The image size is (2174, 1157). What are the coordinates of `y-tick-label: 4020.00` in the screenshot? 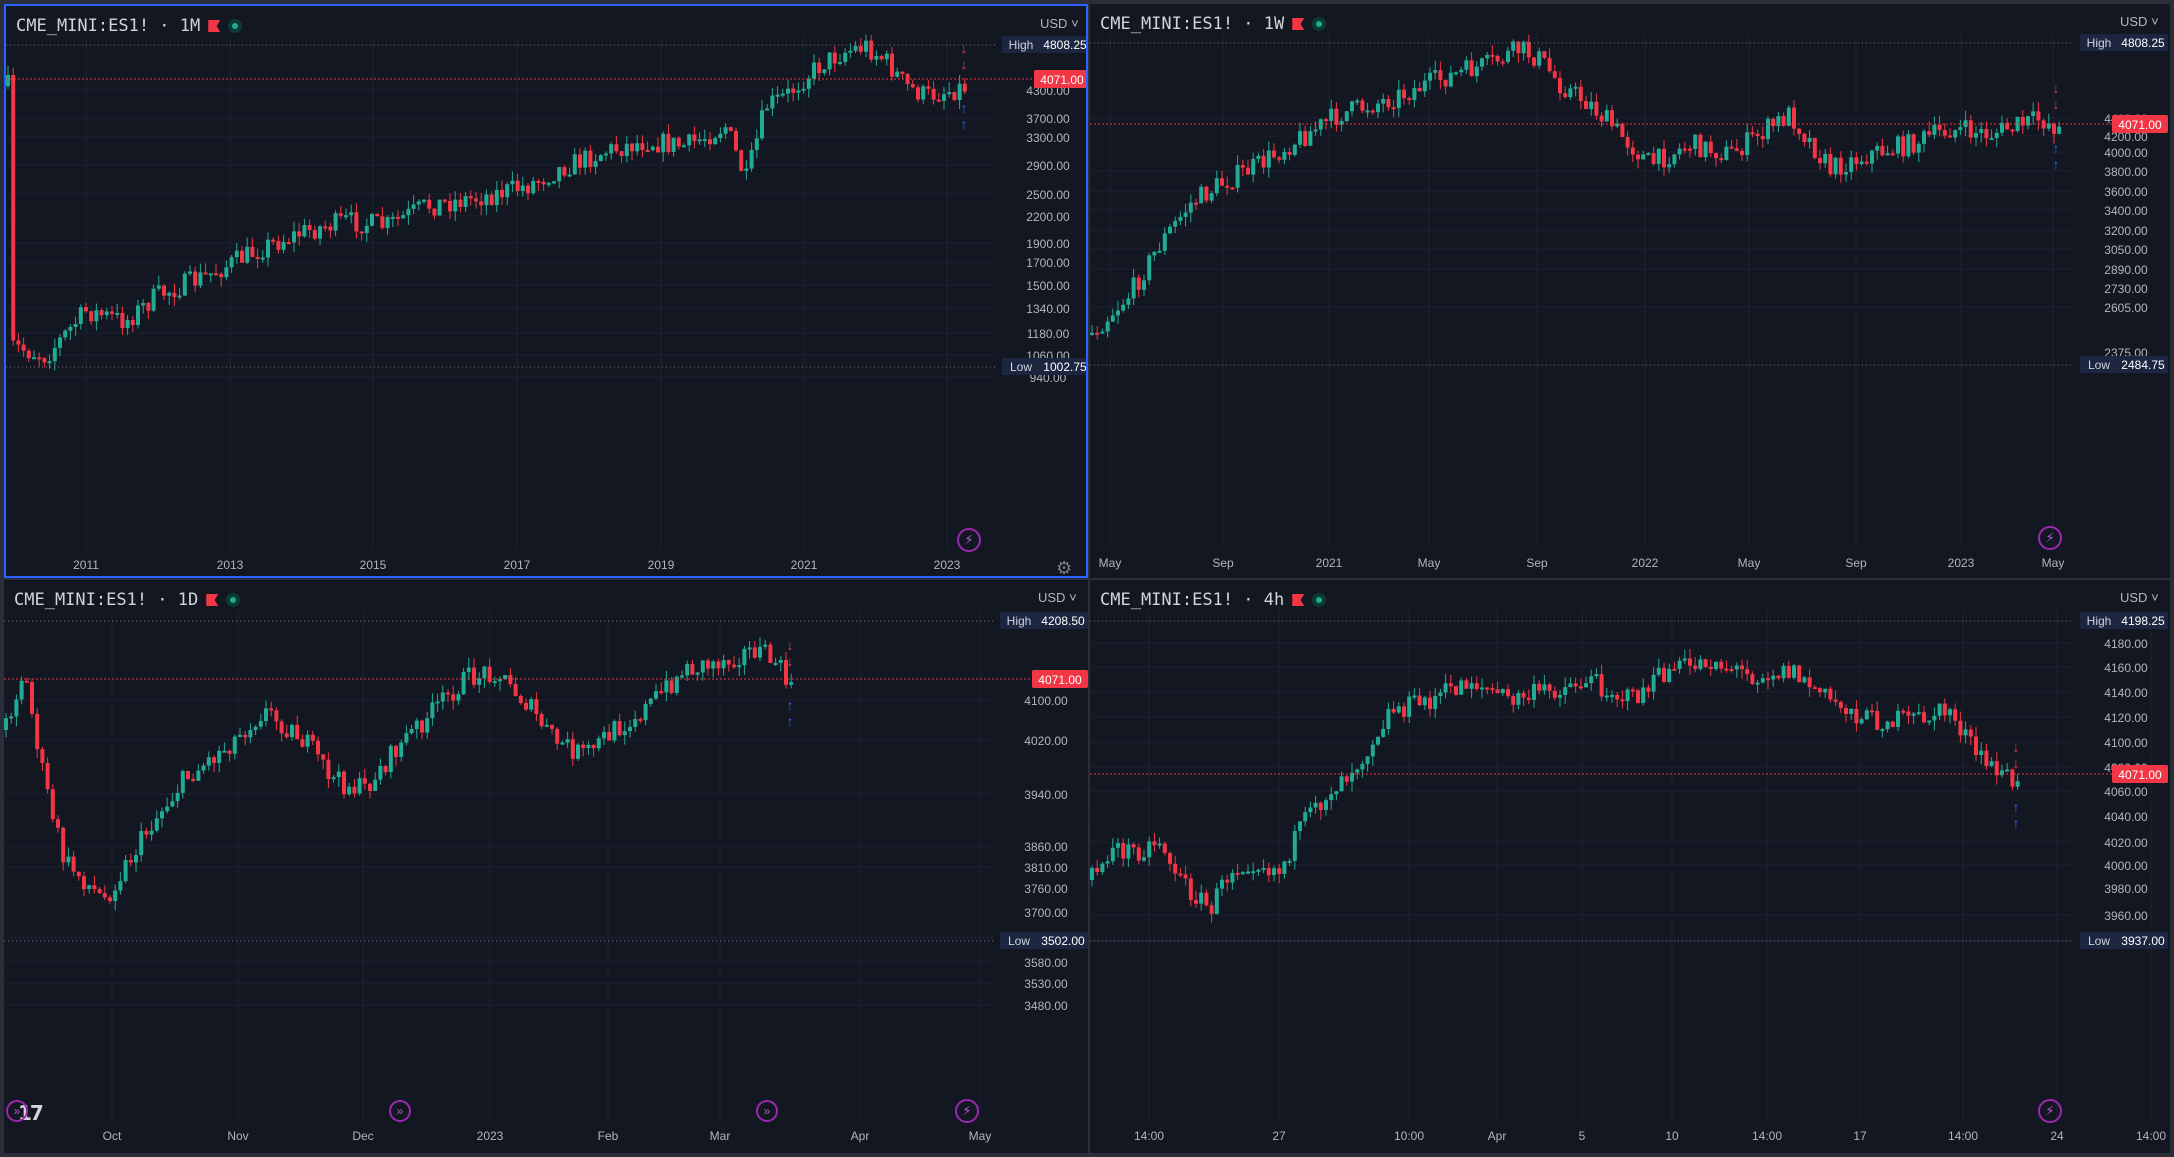 It's located at (2126, 843).